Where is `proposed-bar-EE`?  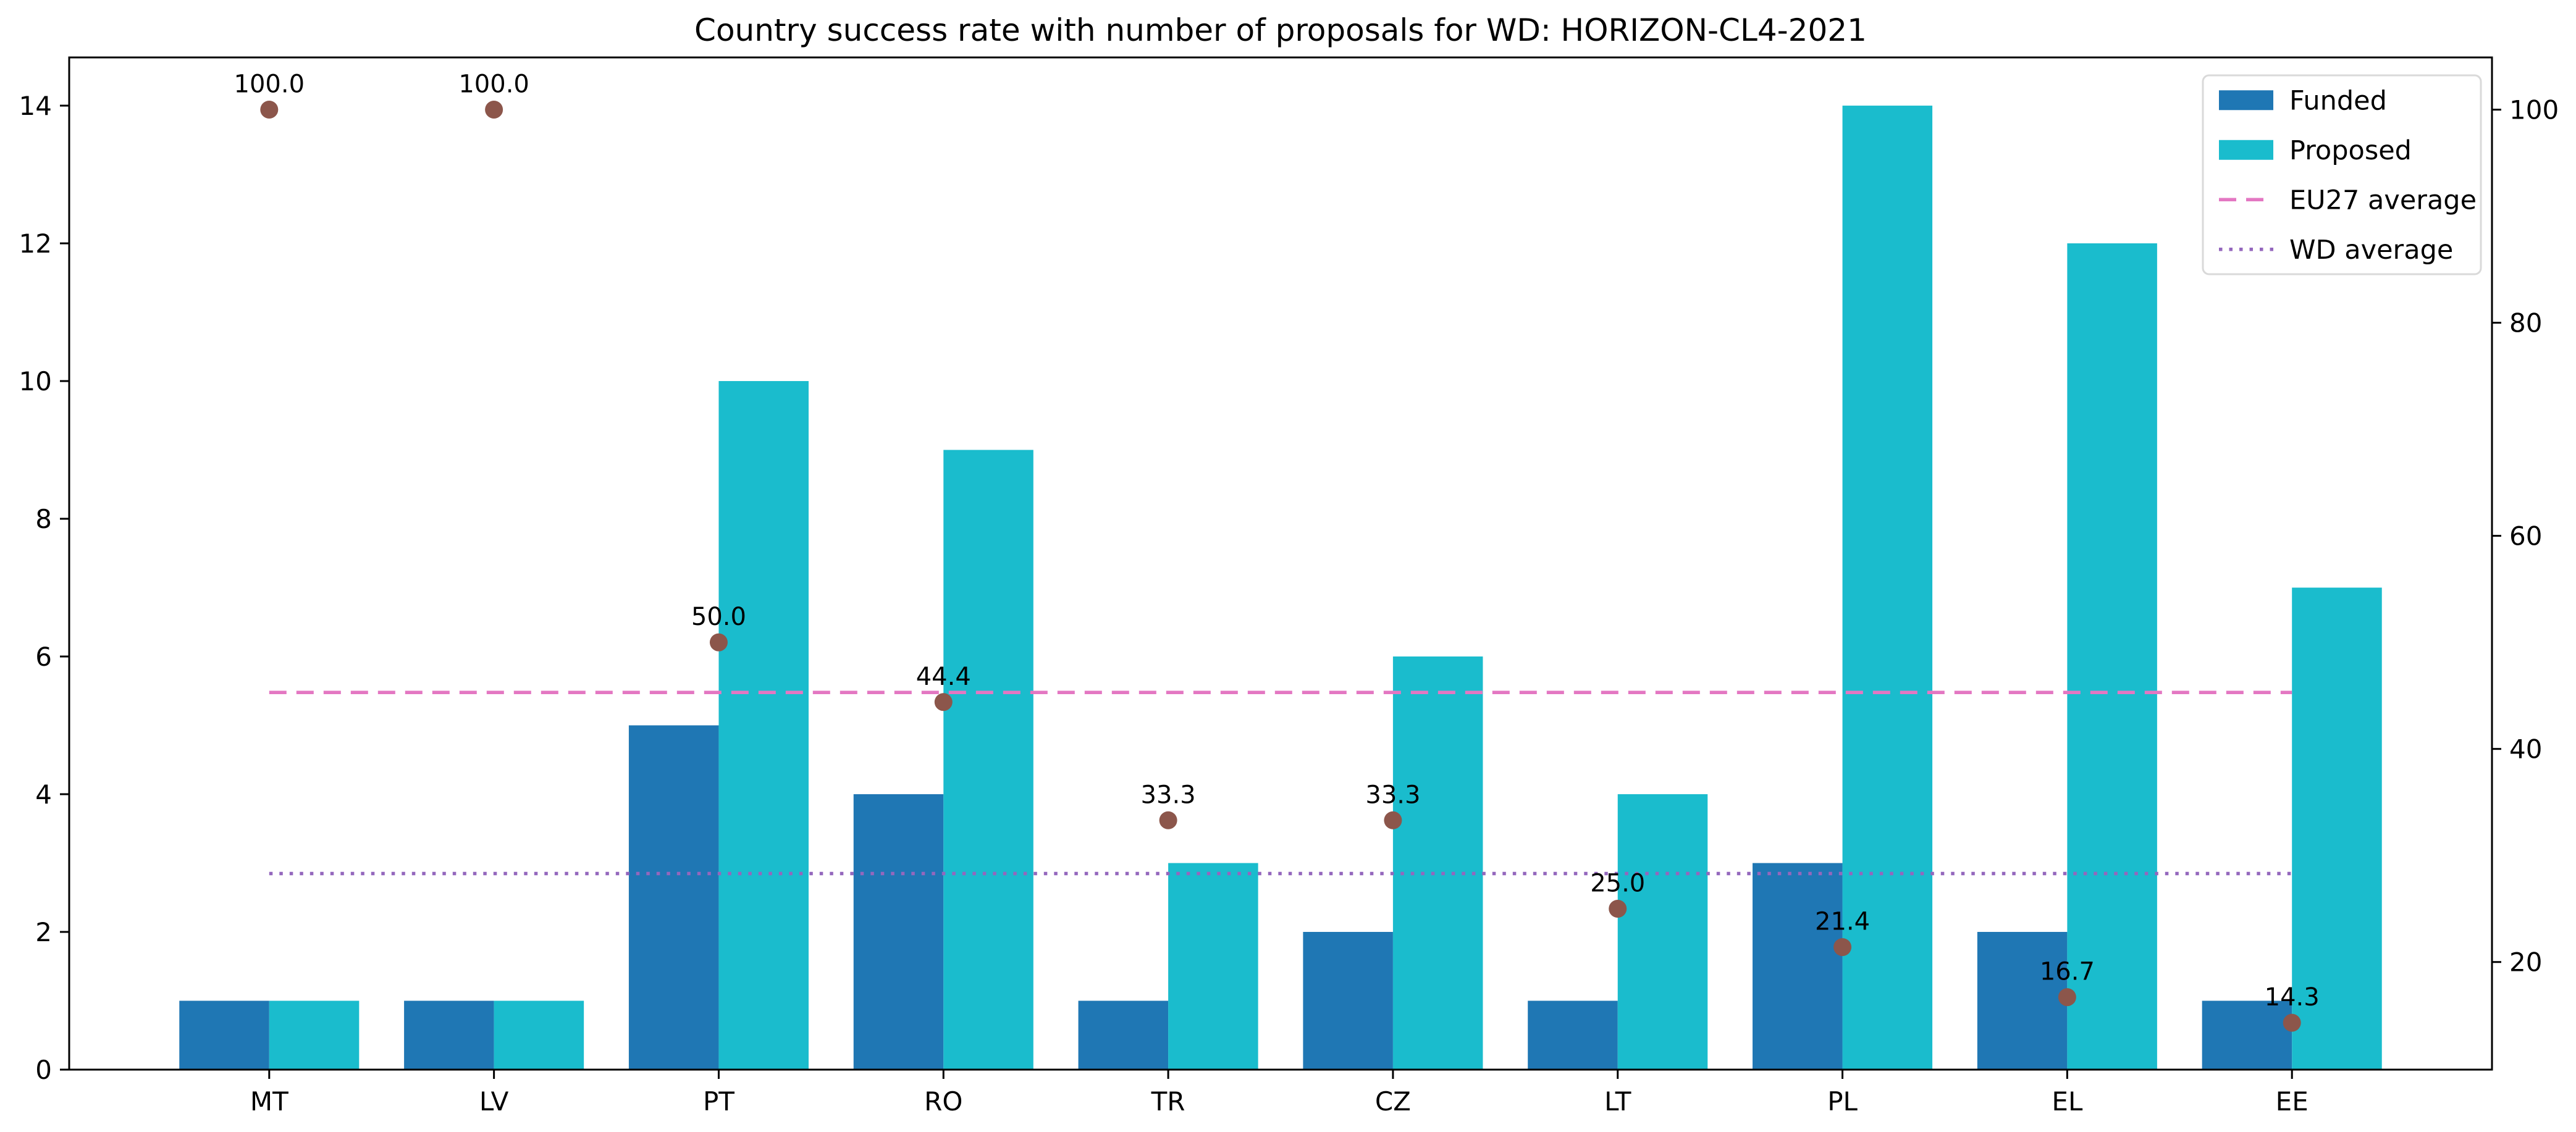 proposed-bar-EE is located at coordinates (2337, 828).